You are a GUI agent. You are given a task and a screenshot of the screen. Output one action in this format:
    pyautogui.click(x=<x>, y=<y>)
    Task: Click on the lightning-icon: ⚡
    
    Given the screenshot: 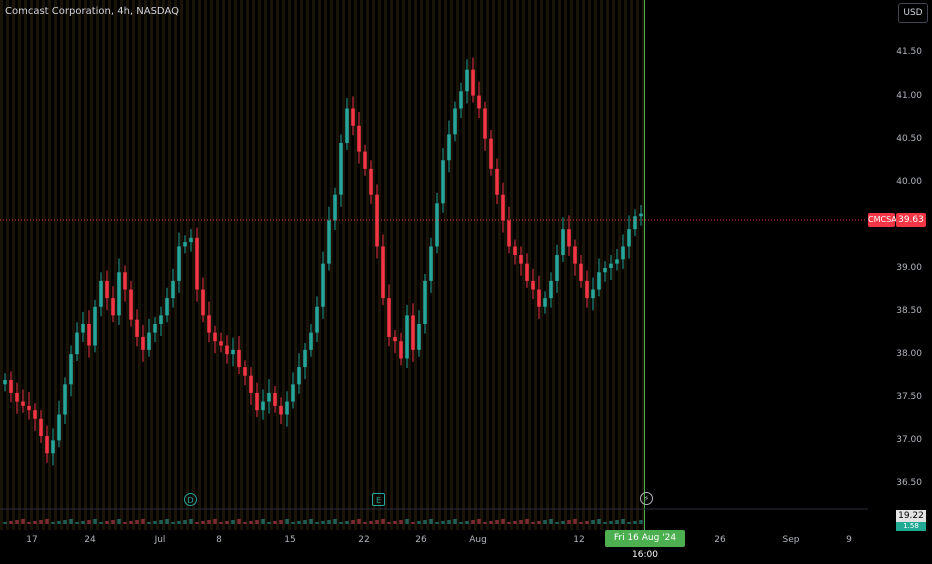 What is the action you would take?
    pyautogui.click(x=646, y=498)
    